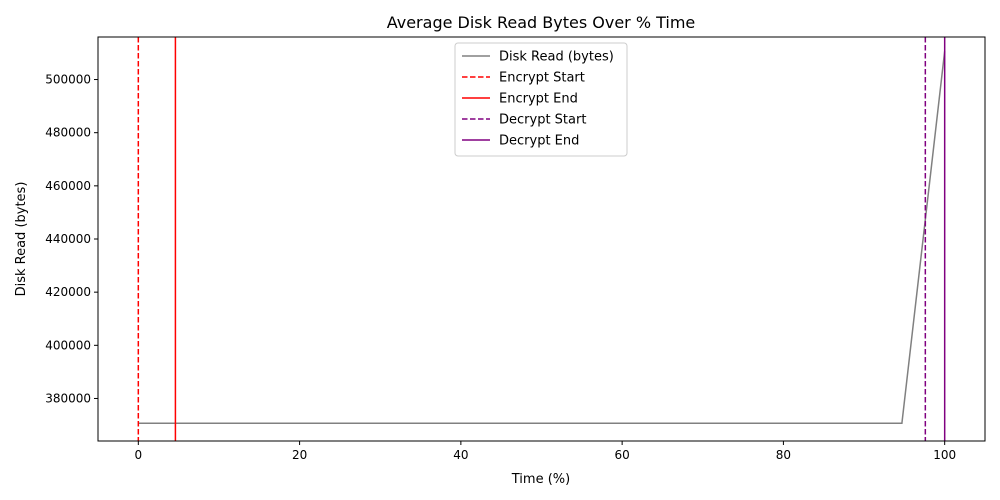  Describe the element at coordinates (68, 398) in the screenshot. I see `y-tick-label: 380000` at that location.